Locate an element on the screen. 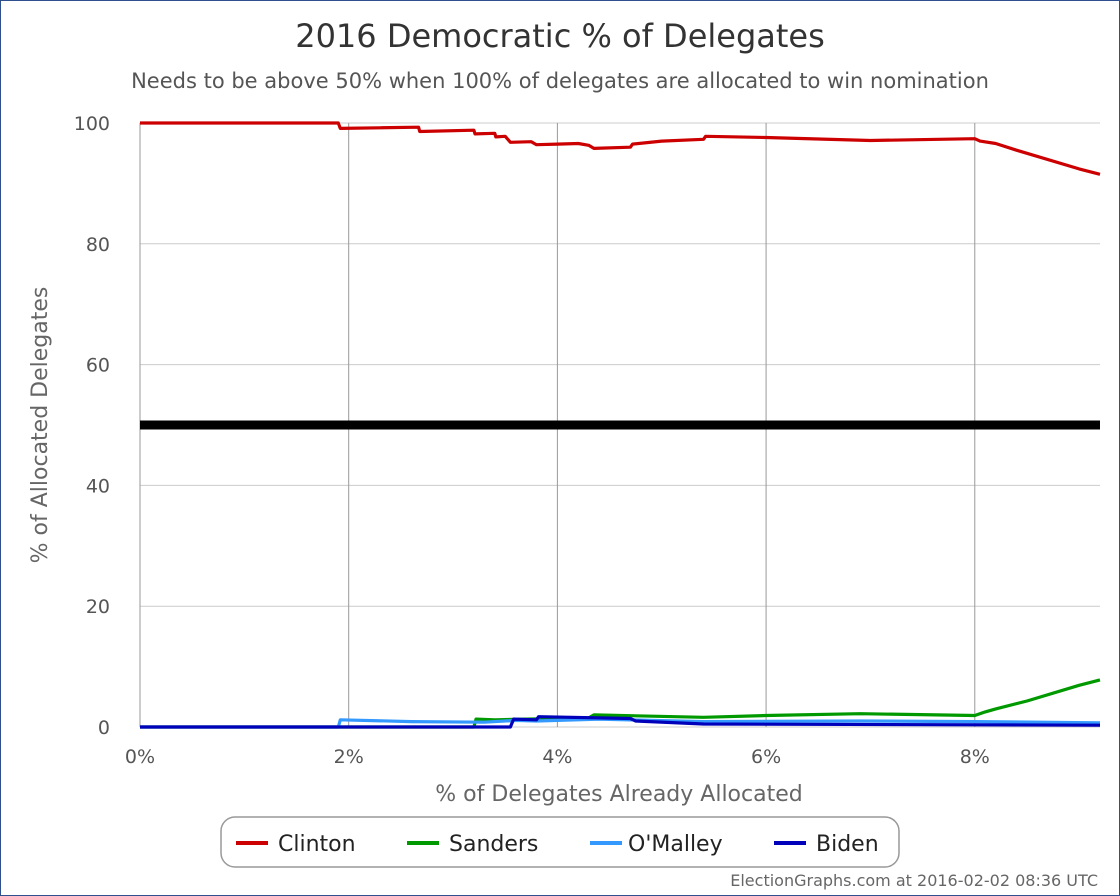 Image resolution: width=1120 pixels, height=896 pixels. x-axis-ticks: 0% 2% 4% 6% 8% is located at coordinates (557, 757).